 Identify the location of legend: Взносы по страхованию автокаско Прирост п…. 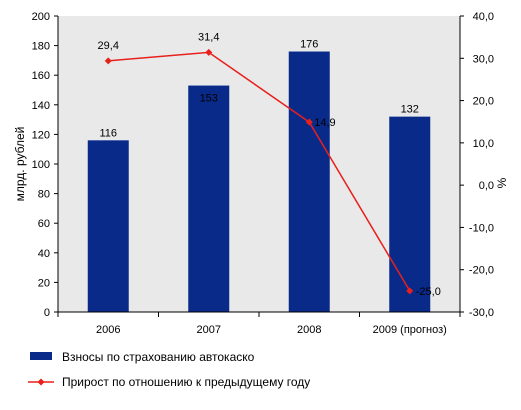
(169, 369).